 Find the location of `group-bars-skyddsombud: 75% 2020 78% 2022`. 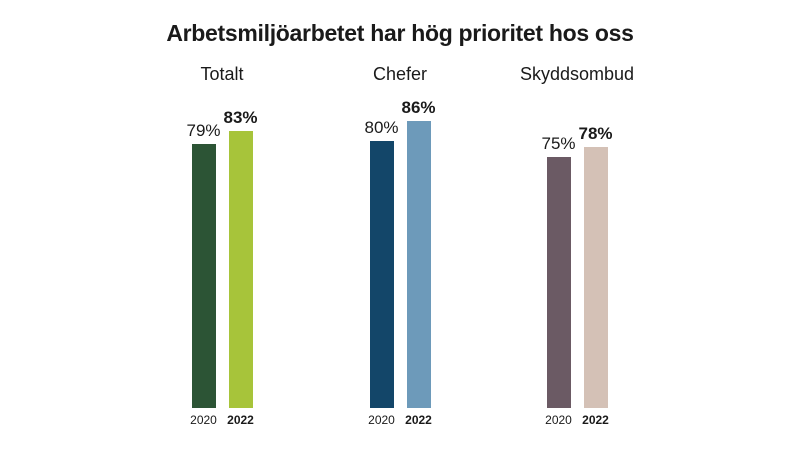

group-bars-skyddsombud: 75% 2020 78% 2022 is located at coordinates (577, 258).